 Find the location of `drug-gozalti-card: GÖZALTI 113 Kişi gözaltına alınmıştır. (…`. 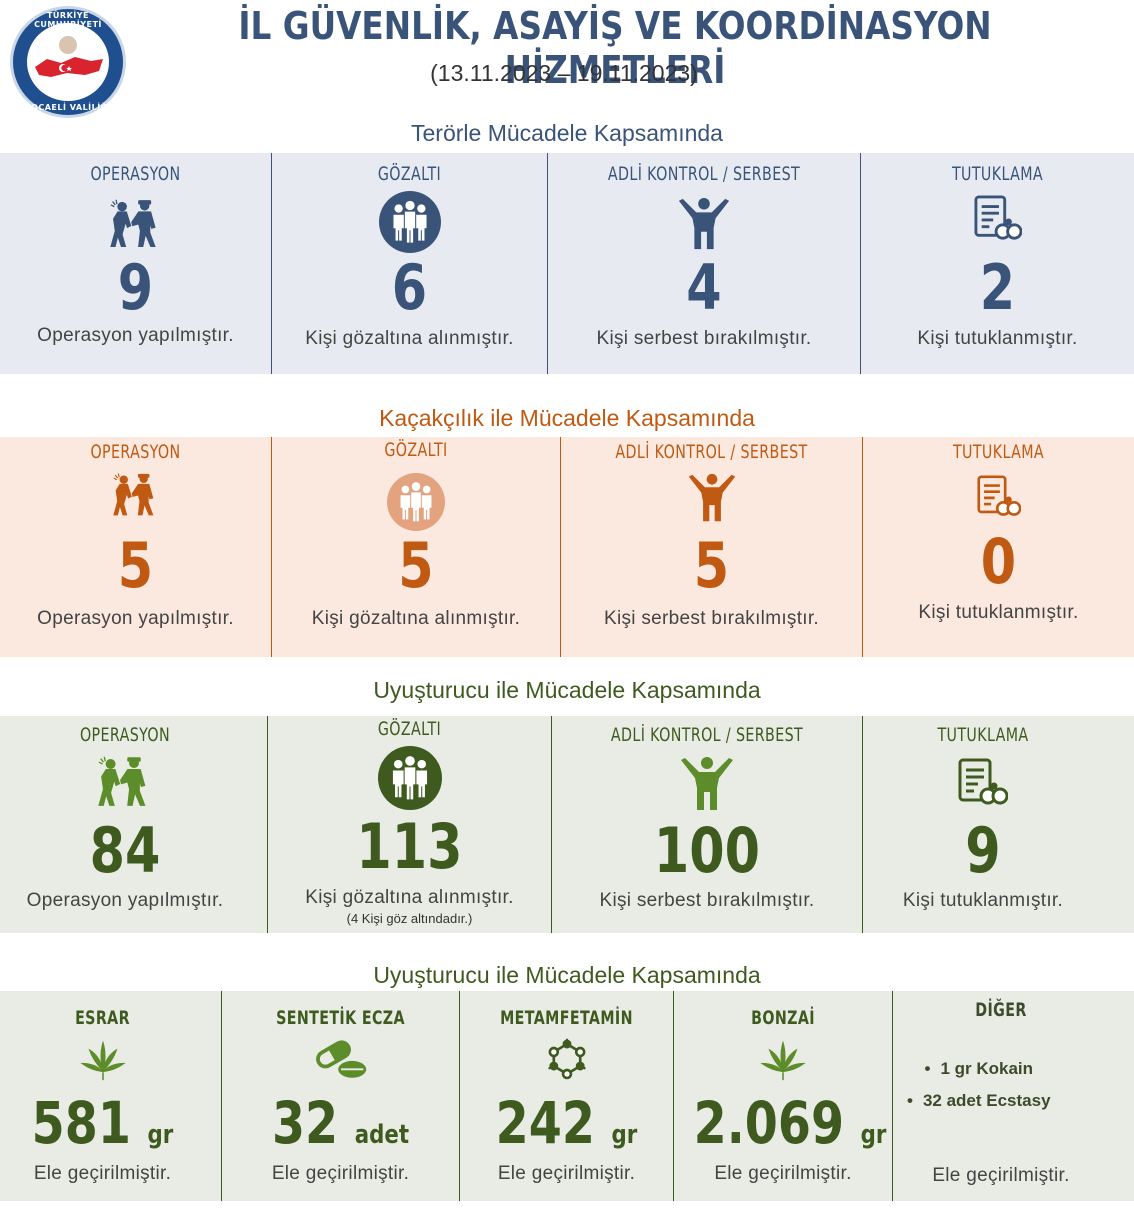

drug-gozalti-card: GÖZALTI 113 Kişi gözaltına alınmıştır. (… is located at coordinates (409, 824).